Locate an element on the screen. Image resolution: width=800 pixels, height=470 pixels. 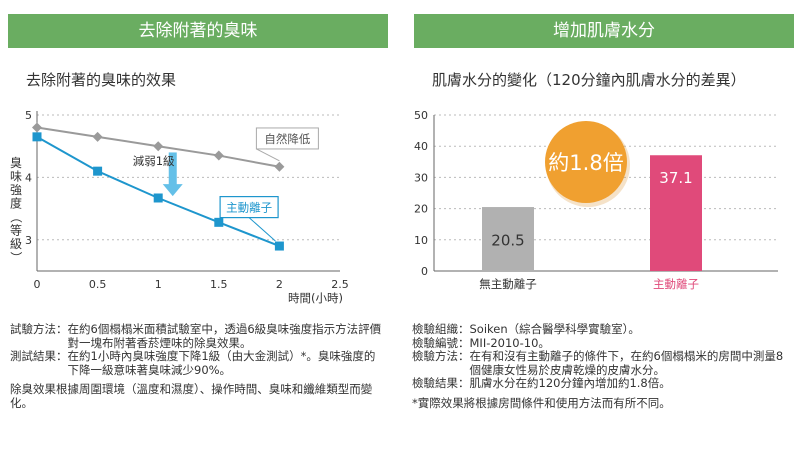
y-tick-label: 30 is located at coordinates (421, 177).